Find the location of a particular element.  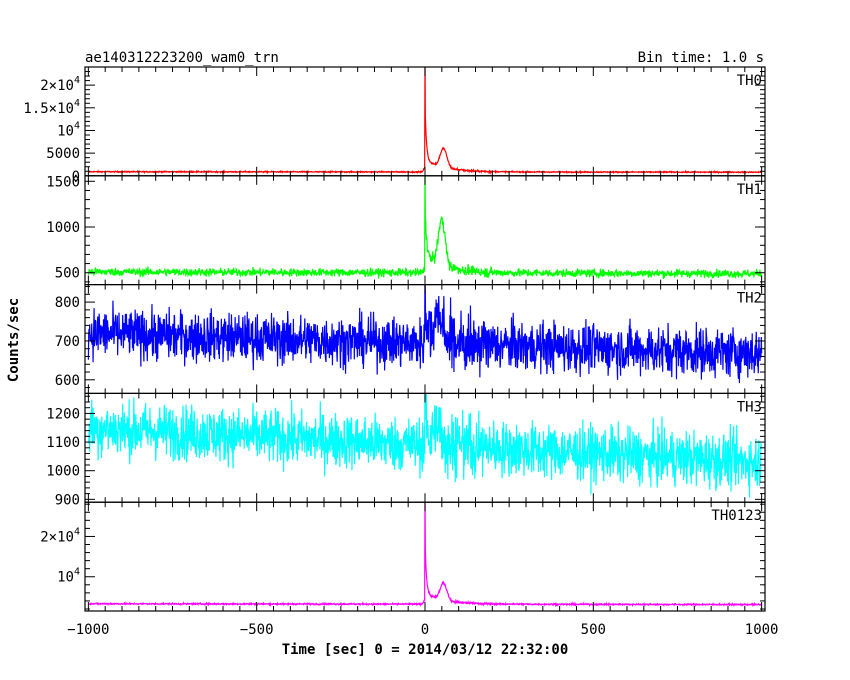

x-axis-tick-labels: −1000 −500 0 500 1000 is located at coordinates (422, 630).